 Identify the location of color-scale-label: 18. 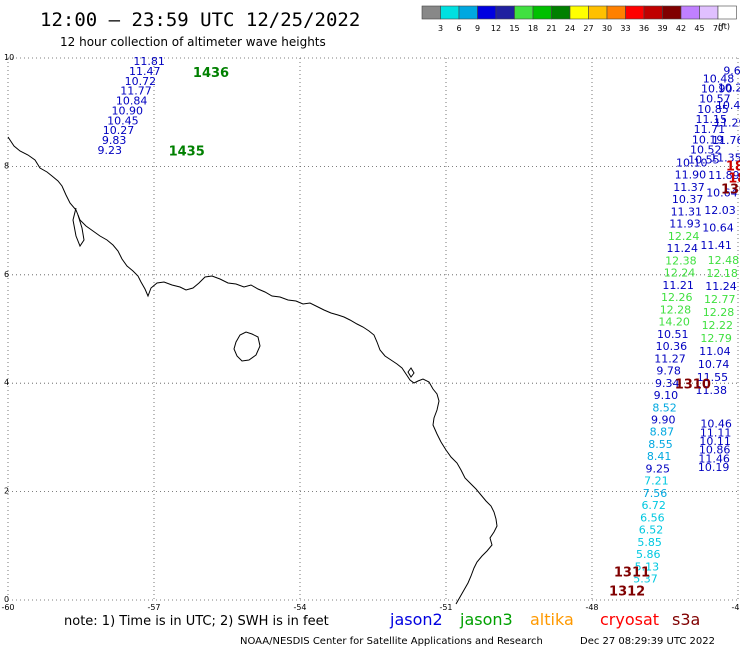
(533, 28).